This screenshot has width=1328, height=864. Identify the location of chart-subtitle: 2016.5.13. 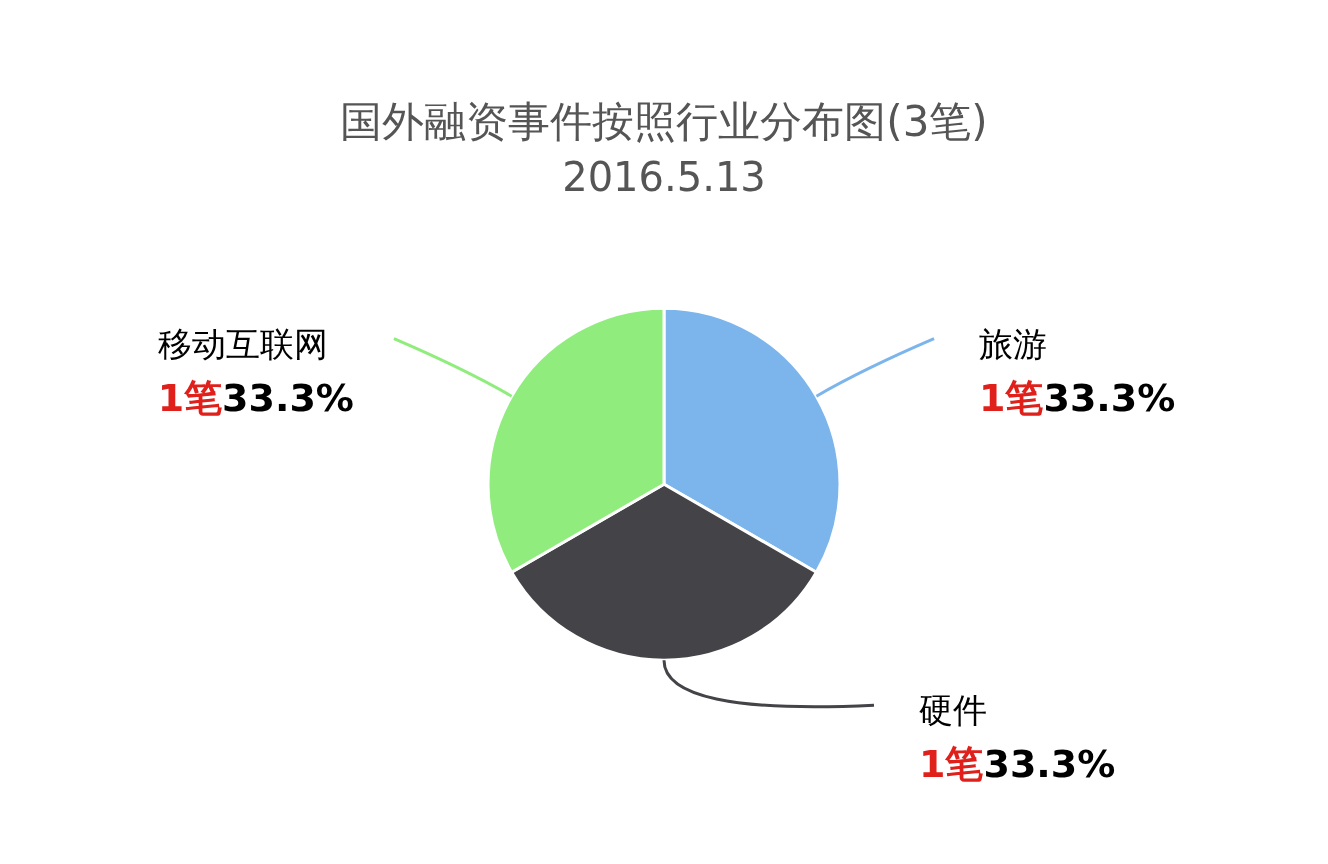
(664, 176).